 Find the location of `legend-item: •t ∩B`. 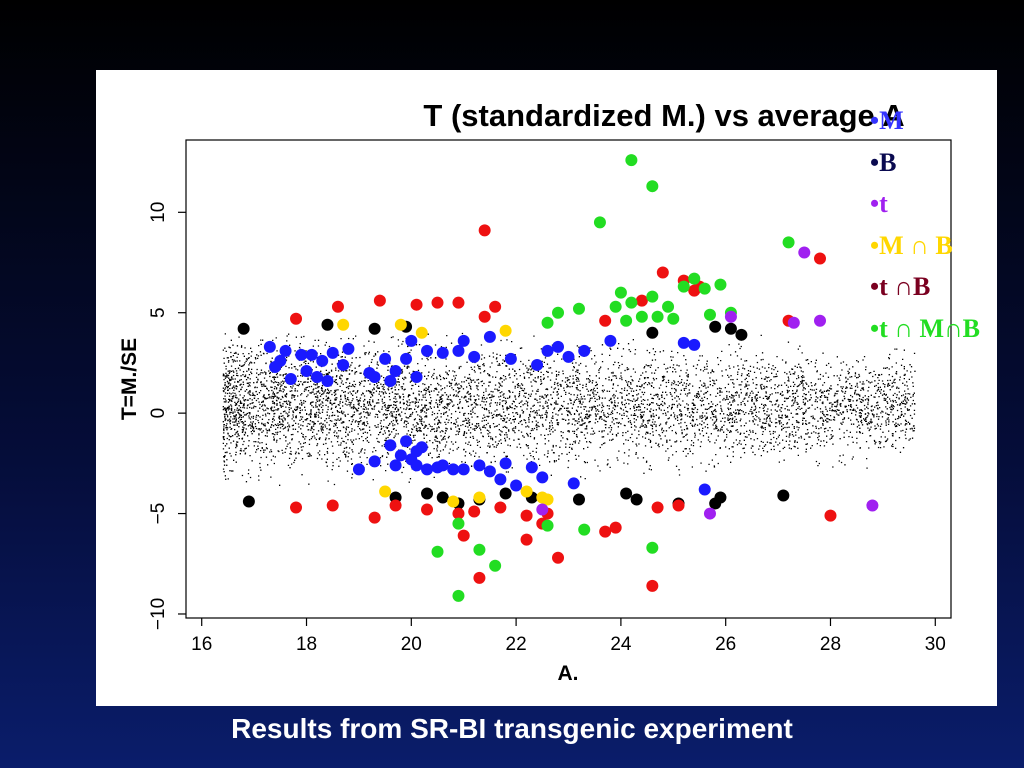

legend-item: •t ∩B is located at coordinates (947, 287).